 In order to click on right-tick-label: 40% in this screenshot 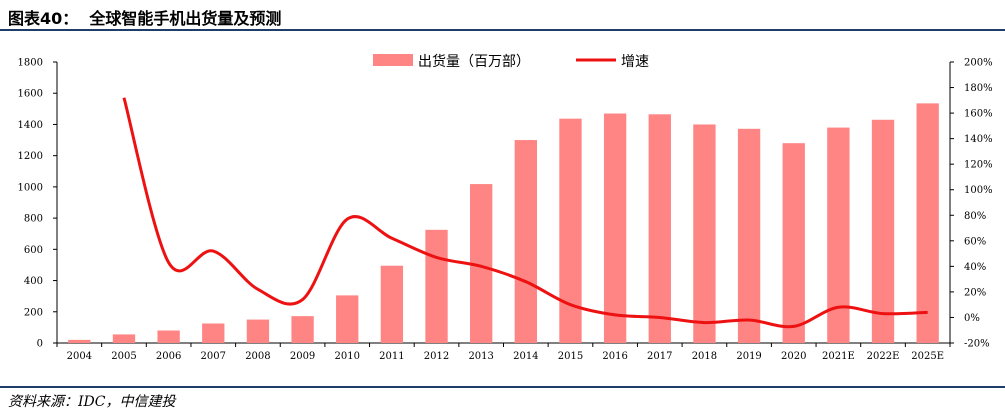, I will do `click(975, 267)`.